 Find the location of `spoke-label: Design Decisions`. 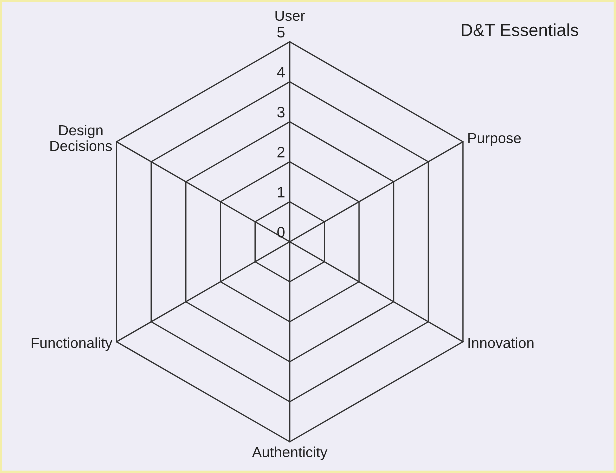

spoke-label: Design Decisions is located at coordinates (81, 138).